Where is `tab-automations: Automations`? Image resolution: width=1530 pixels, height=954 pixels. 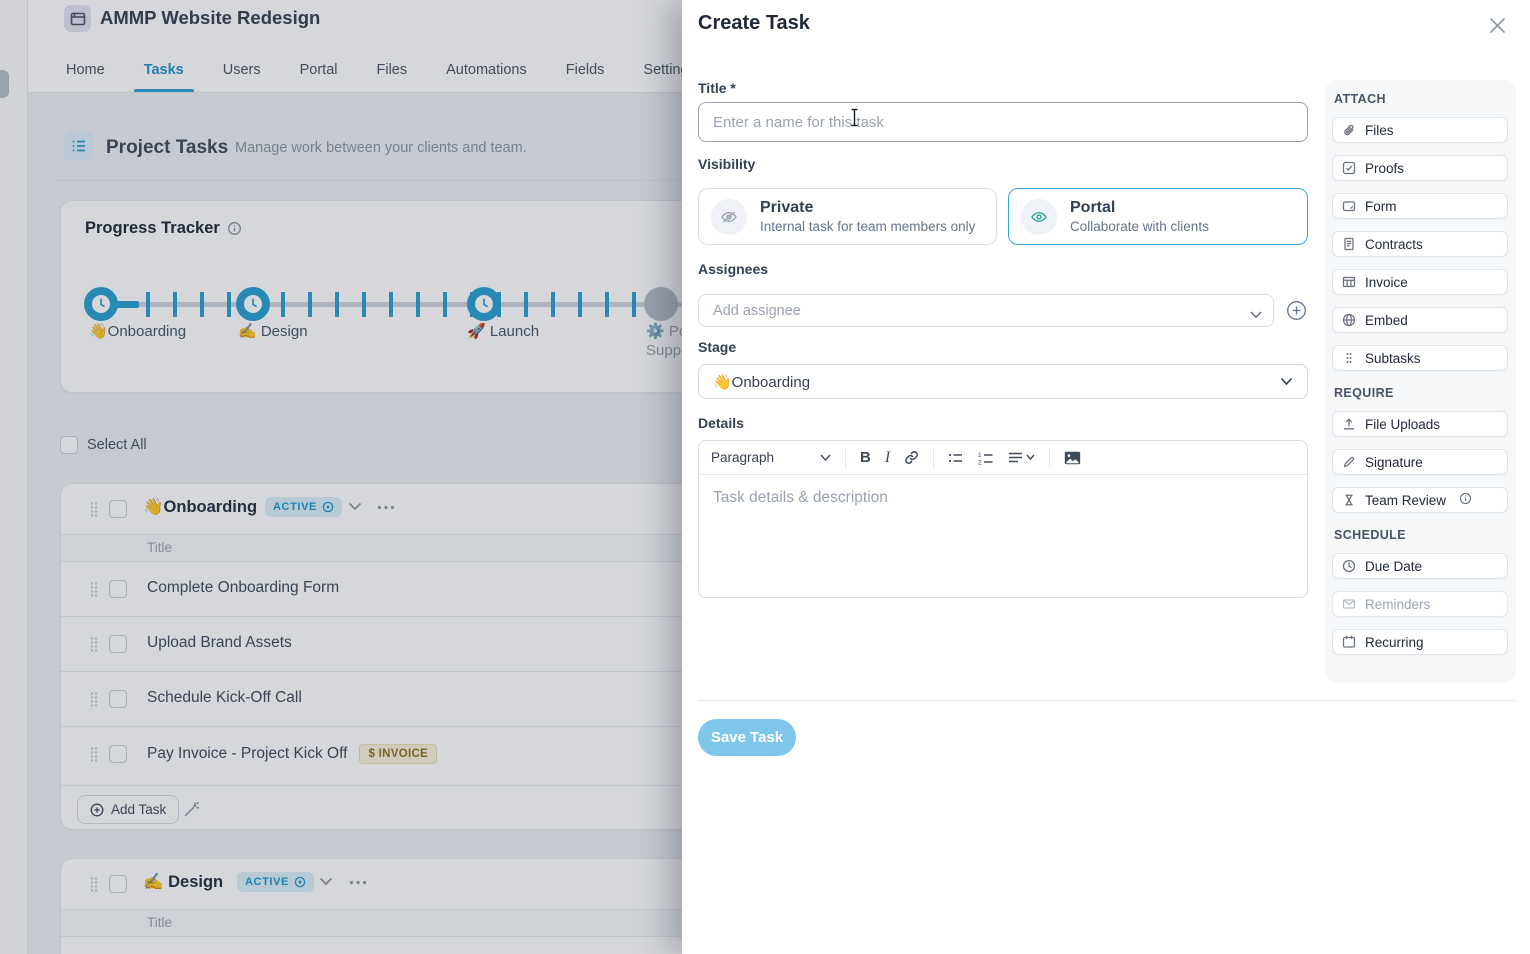 tab-automations: Automations is located at coordinates (486, 70).